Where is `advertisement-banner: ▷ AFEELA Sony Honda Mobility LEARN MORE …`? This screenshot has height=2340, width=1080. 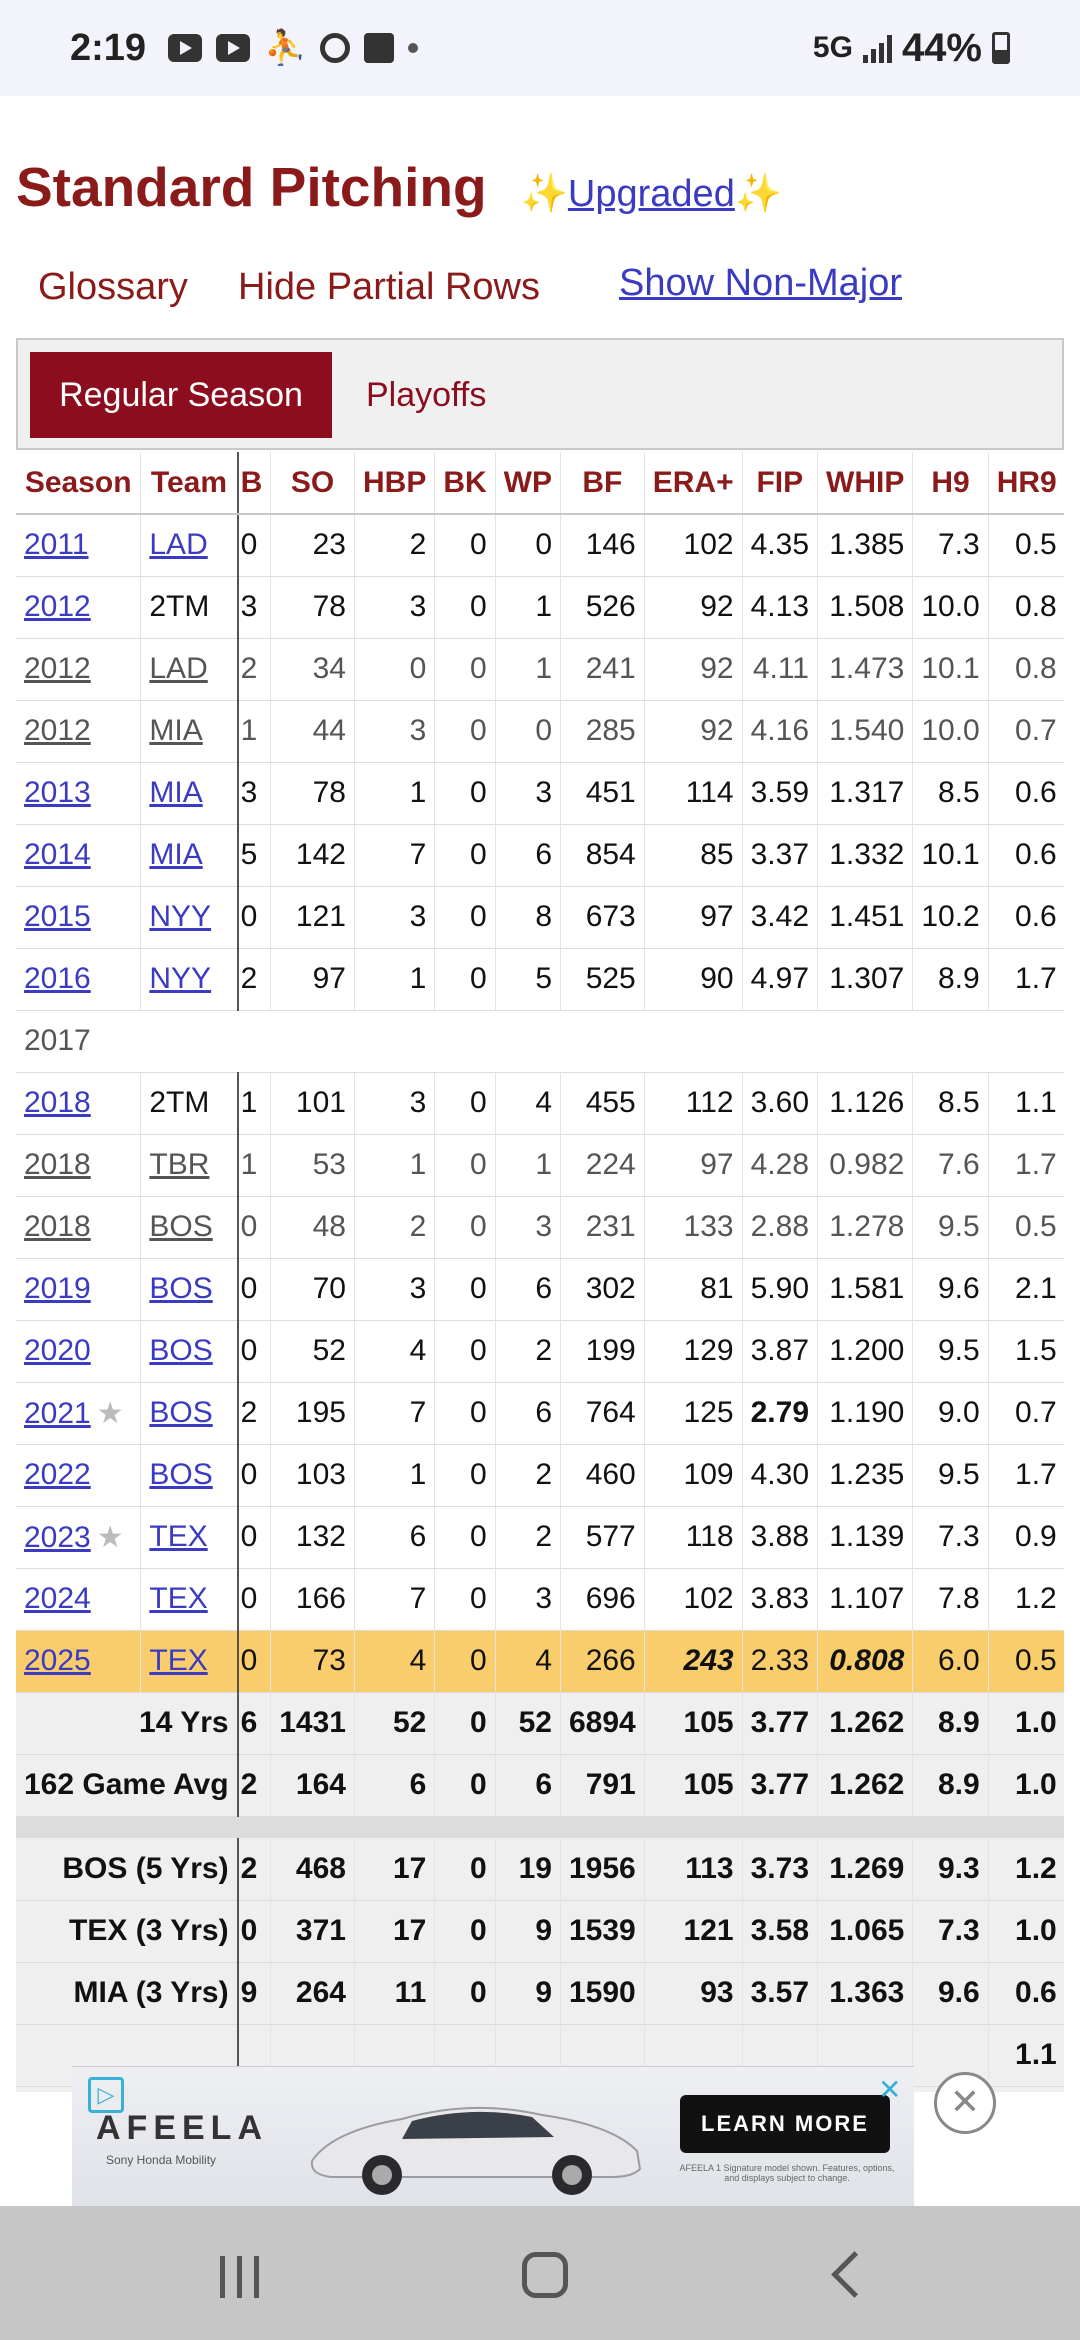
advertisement-banner: ▷ AFEELA Sony Honda Mobility LEARN MORE … is located at coordinates (493, 2136).